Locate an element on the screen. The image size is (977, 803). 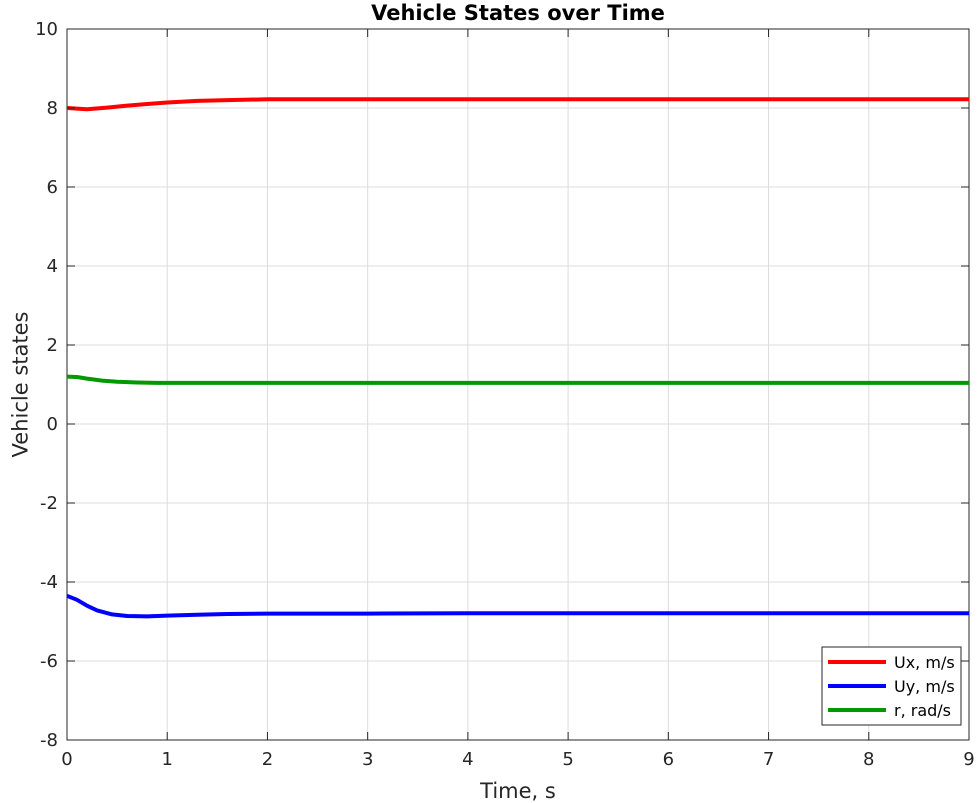
y-tick-label: -4 is located at coordinates (49, 582).